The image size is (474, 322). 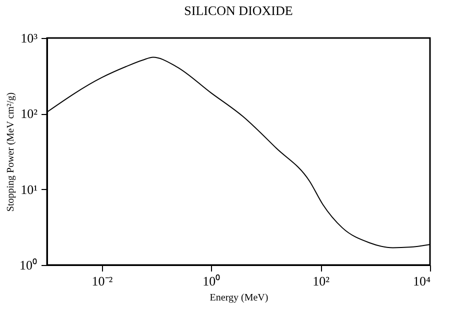 What do you see at coordinates (238, 10) in the screenshot?
I see `chart-title: SILICON DIOXIDE` at bounding box center [238, 10].